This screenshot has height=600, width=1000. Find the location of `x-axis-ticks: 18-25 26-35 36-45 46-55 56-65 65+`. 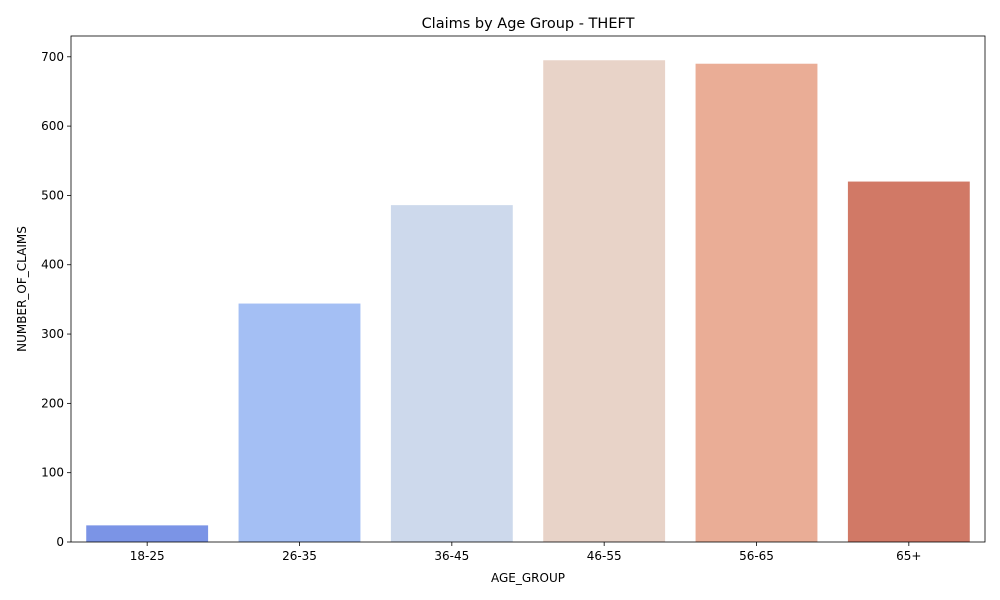

x-axis-ticks: 18-25 26-35 36-45 46-55 56-65 65+ is located at coordinates (525, 552).